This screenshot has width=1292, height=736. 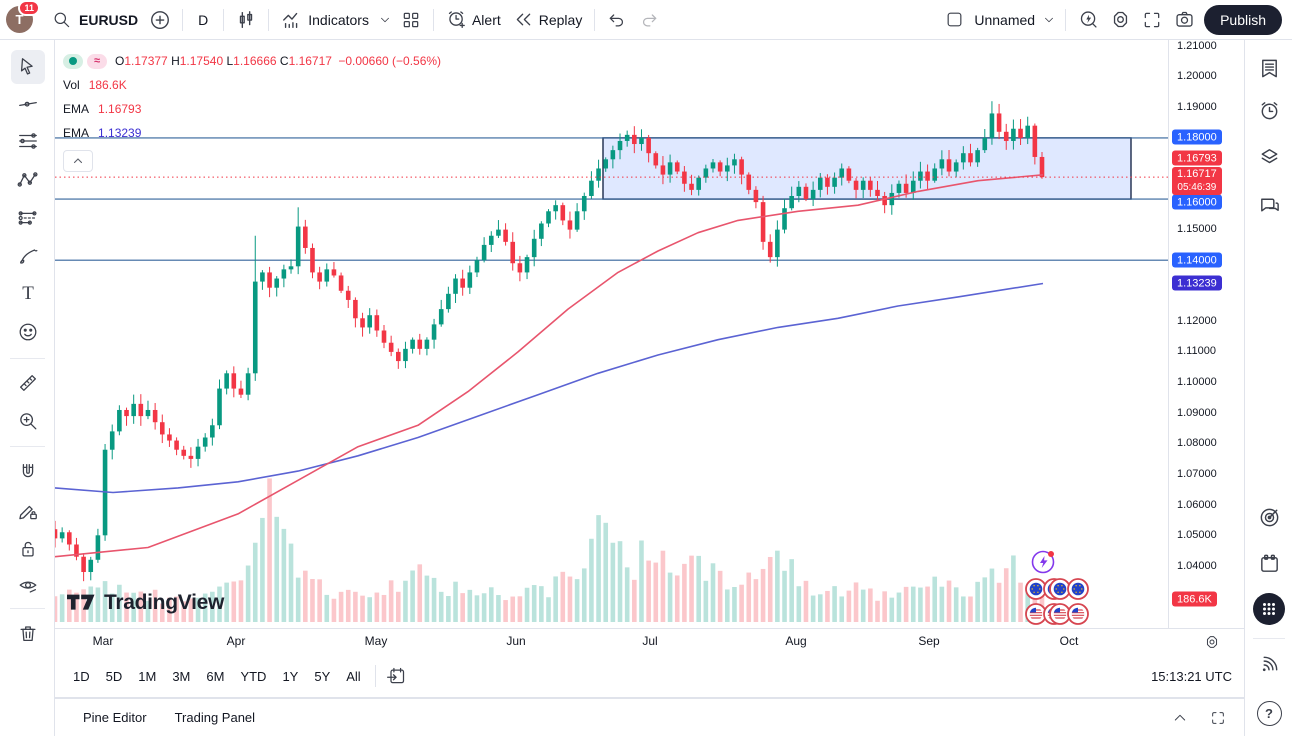 I want to click on time-axis-settings-icon, so click(x=1212, y=642).